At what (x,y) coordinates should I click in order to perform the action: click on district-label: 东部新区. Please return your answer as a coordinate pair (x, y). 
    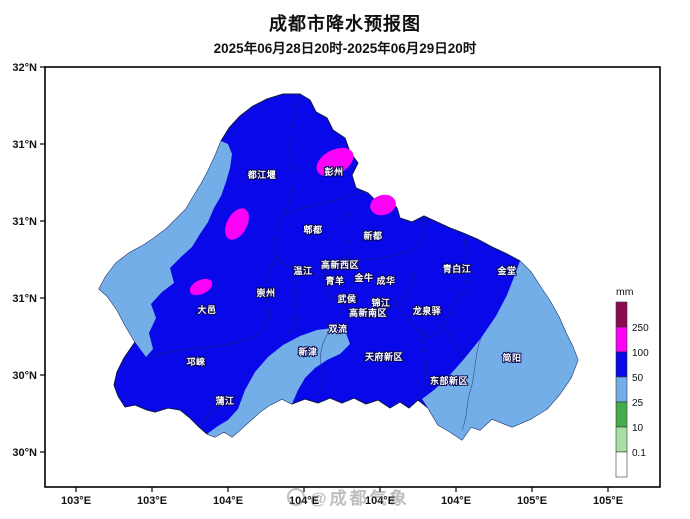
    Looking at the image, I should click on (449, 380).